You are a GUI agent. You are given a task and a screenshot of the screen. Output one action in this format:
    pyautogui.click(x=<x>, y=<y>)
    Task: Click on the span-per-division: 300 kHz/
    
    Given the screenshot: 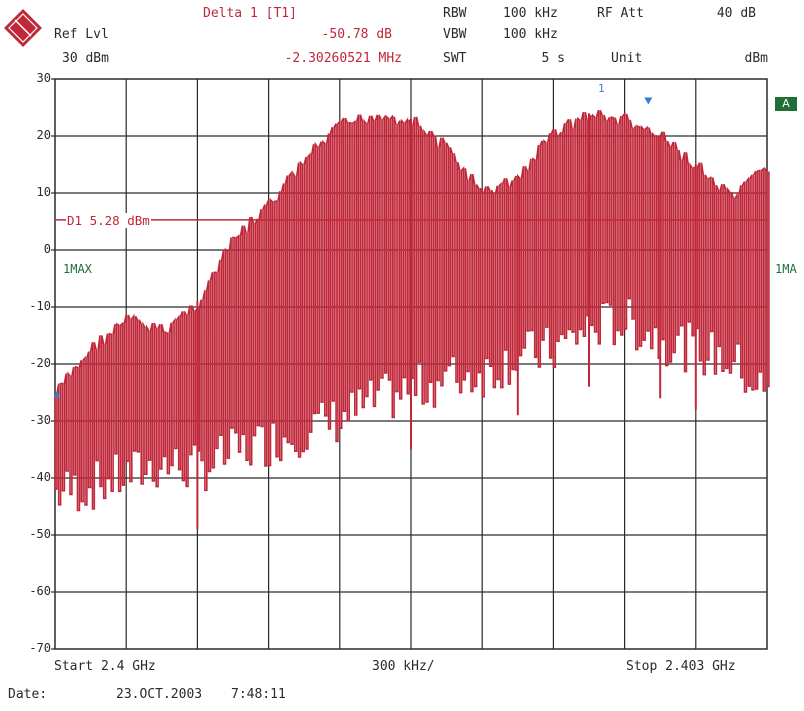 What is the action you would take?
    pyautogui.click(x=403, y=666)
    